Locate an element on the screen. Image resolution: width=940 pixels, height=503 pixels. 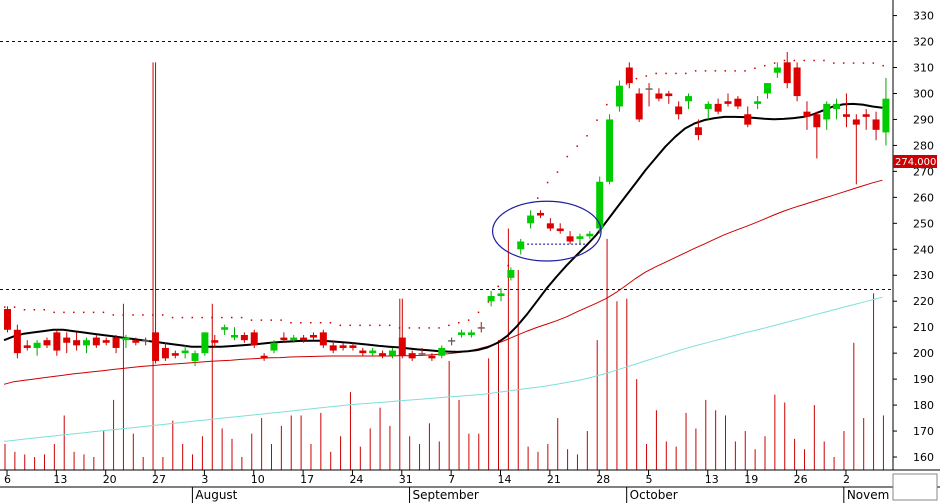
x-axis-ticks: 6 13 20 27 3 10 17 24 31 7 14 21 28 5 13 19 26 2 is located at coordinates (427, 478).